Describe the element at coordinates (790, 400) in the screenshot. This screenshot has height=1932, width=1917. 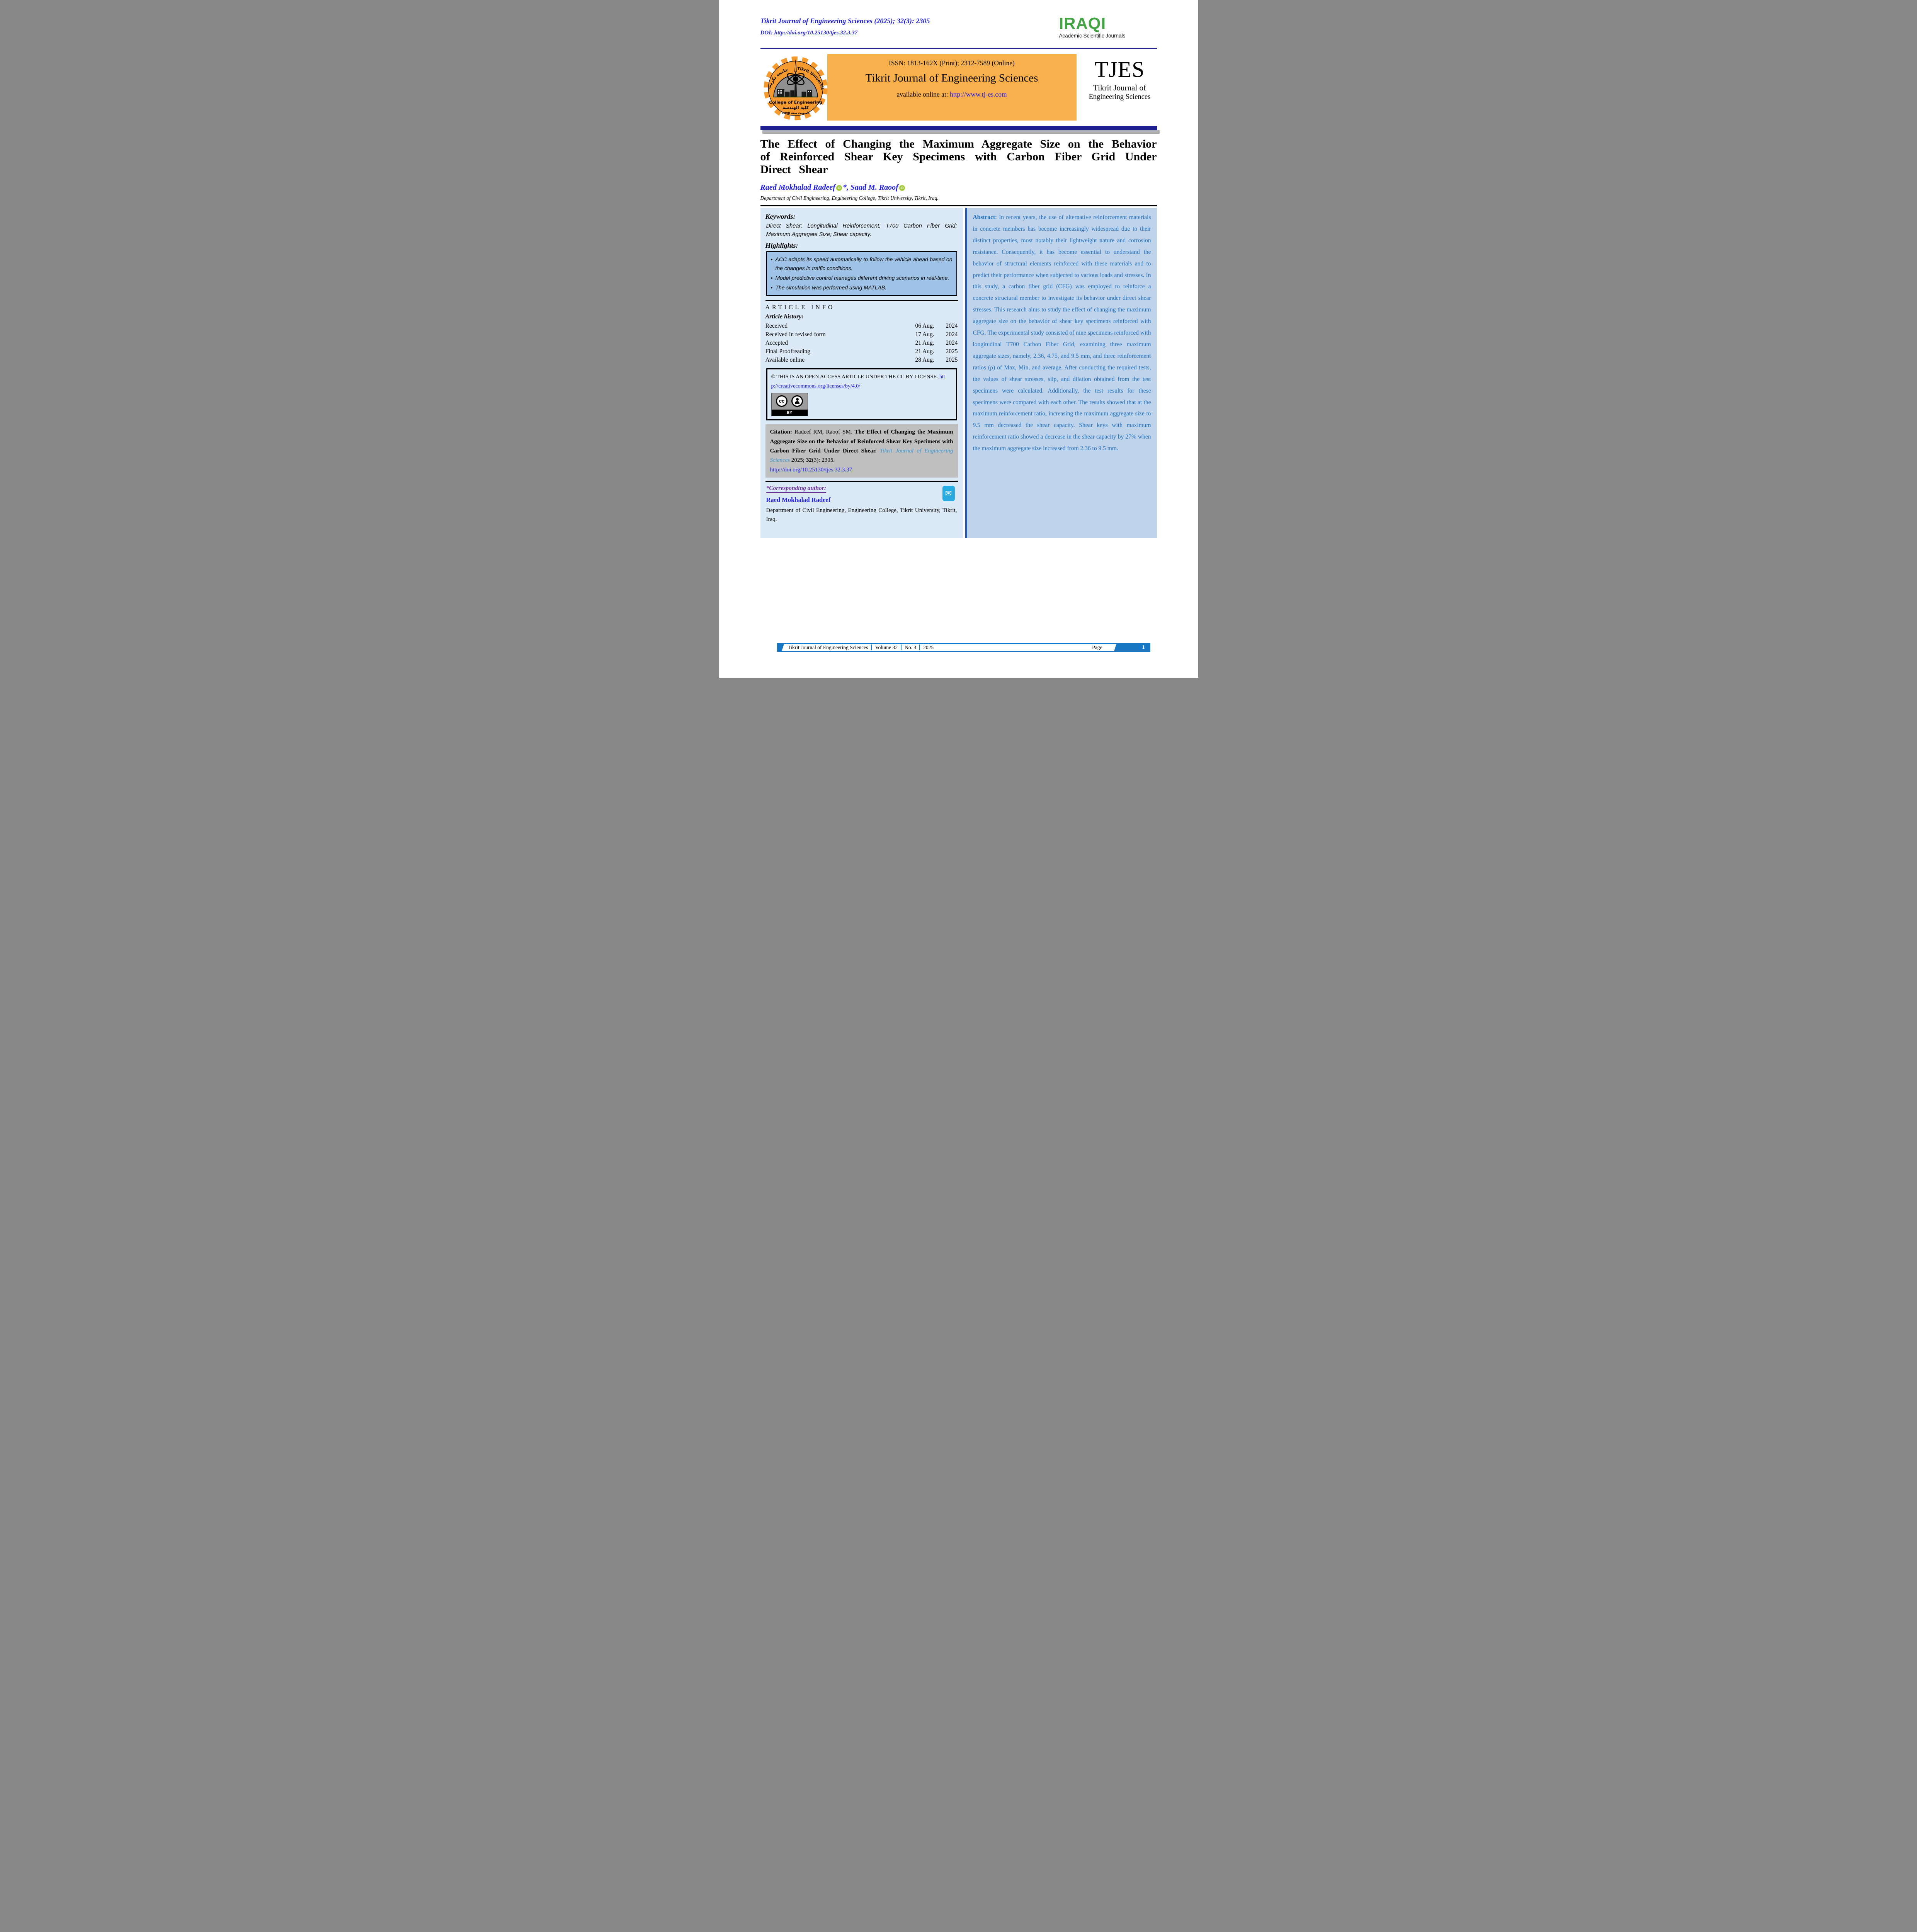
I see `cc-badge-circles: cc` at that location.